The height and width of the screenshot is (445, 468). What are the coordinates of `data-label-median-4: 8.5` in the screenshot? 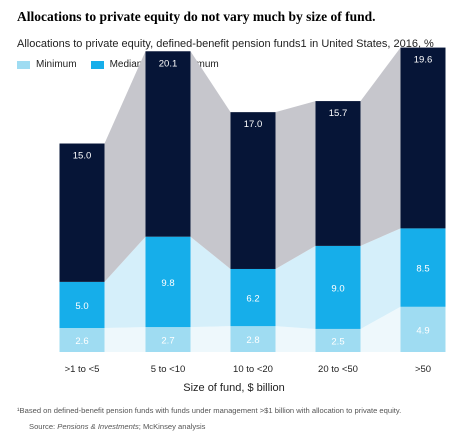 It's located at (422, 269).